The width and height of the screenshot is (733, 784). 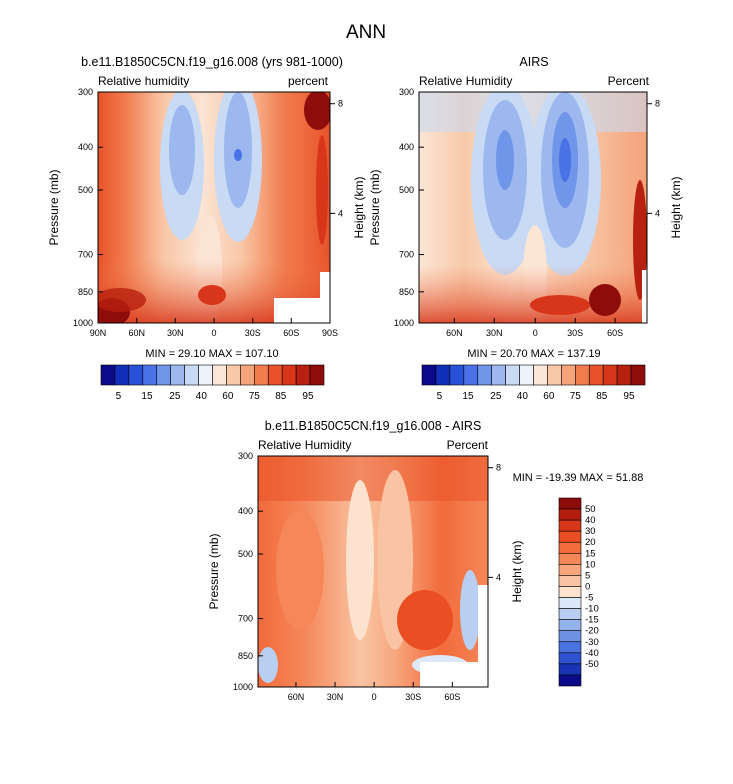 What do you see at coordinates (590, 553) in the screenshot?
I see `colorbar-label: 15` at bounding box center [590, 553].